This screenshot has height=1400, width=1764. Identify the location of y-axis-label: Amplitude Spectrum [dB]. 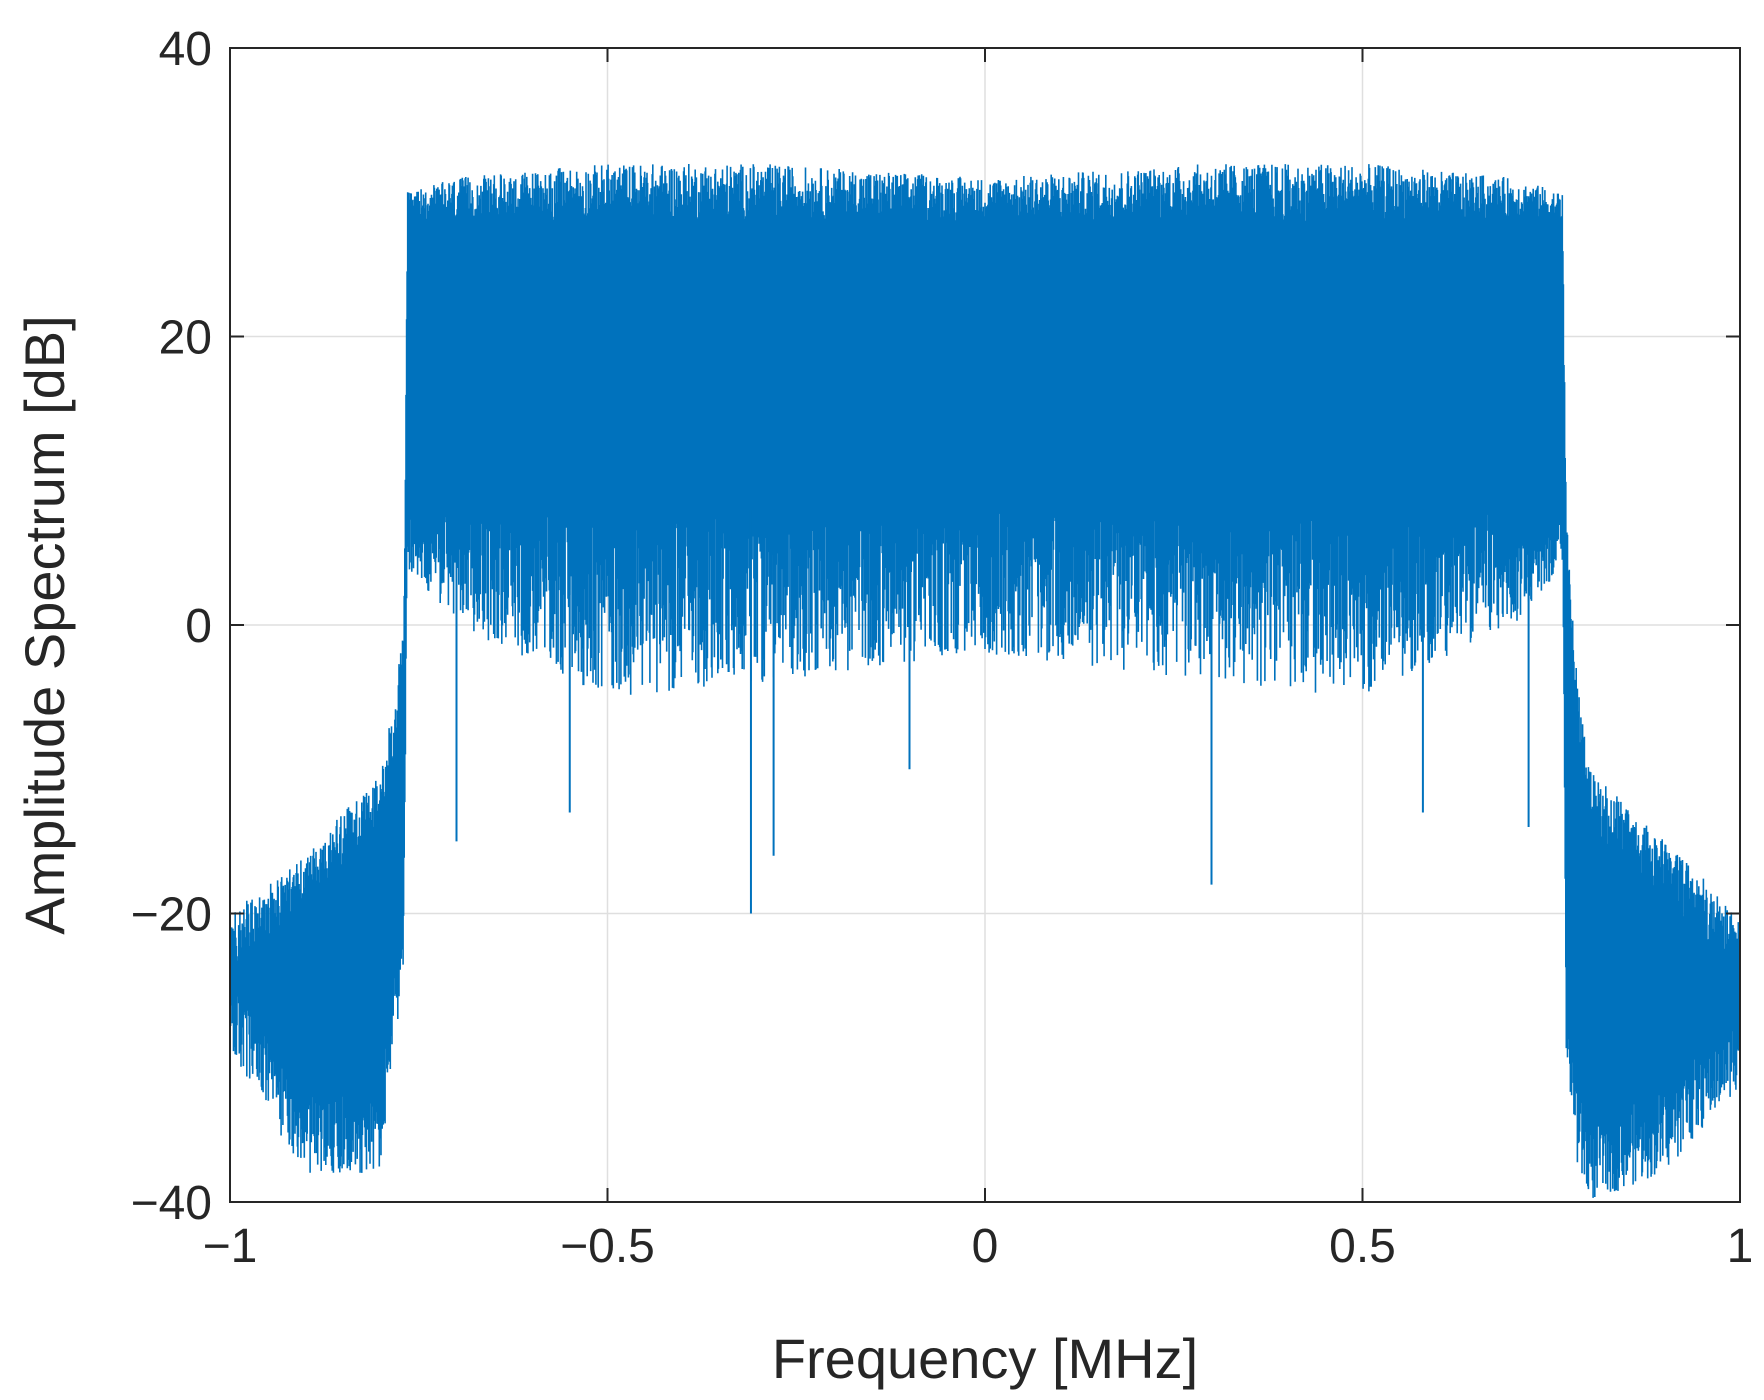
(44, 624).